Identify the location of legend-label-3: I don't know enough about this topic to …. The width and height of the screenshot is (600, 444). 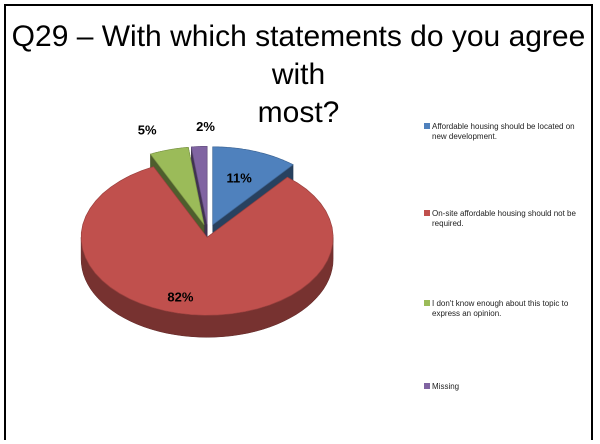
(500, 308).